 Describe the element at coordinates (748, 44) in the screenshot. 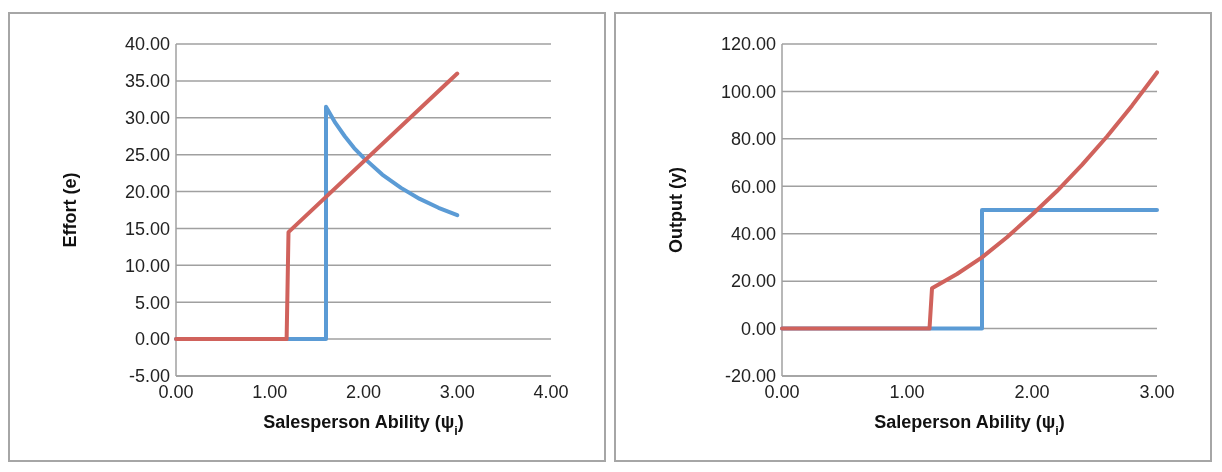

I see `y-tick-label: 120.00` at that location.